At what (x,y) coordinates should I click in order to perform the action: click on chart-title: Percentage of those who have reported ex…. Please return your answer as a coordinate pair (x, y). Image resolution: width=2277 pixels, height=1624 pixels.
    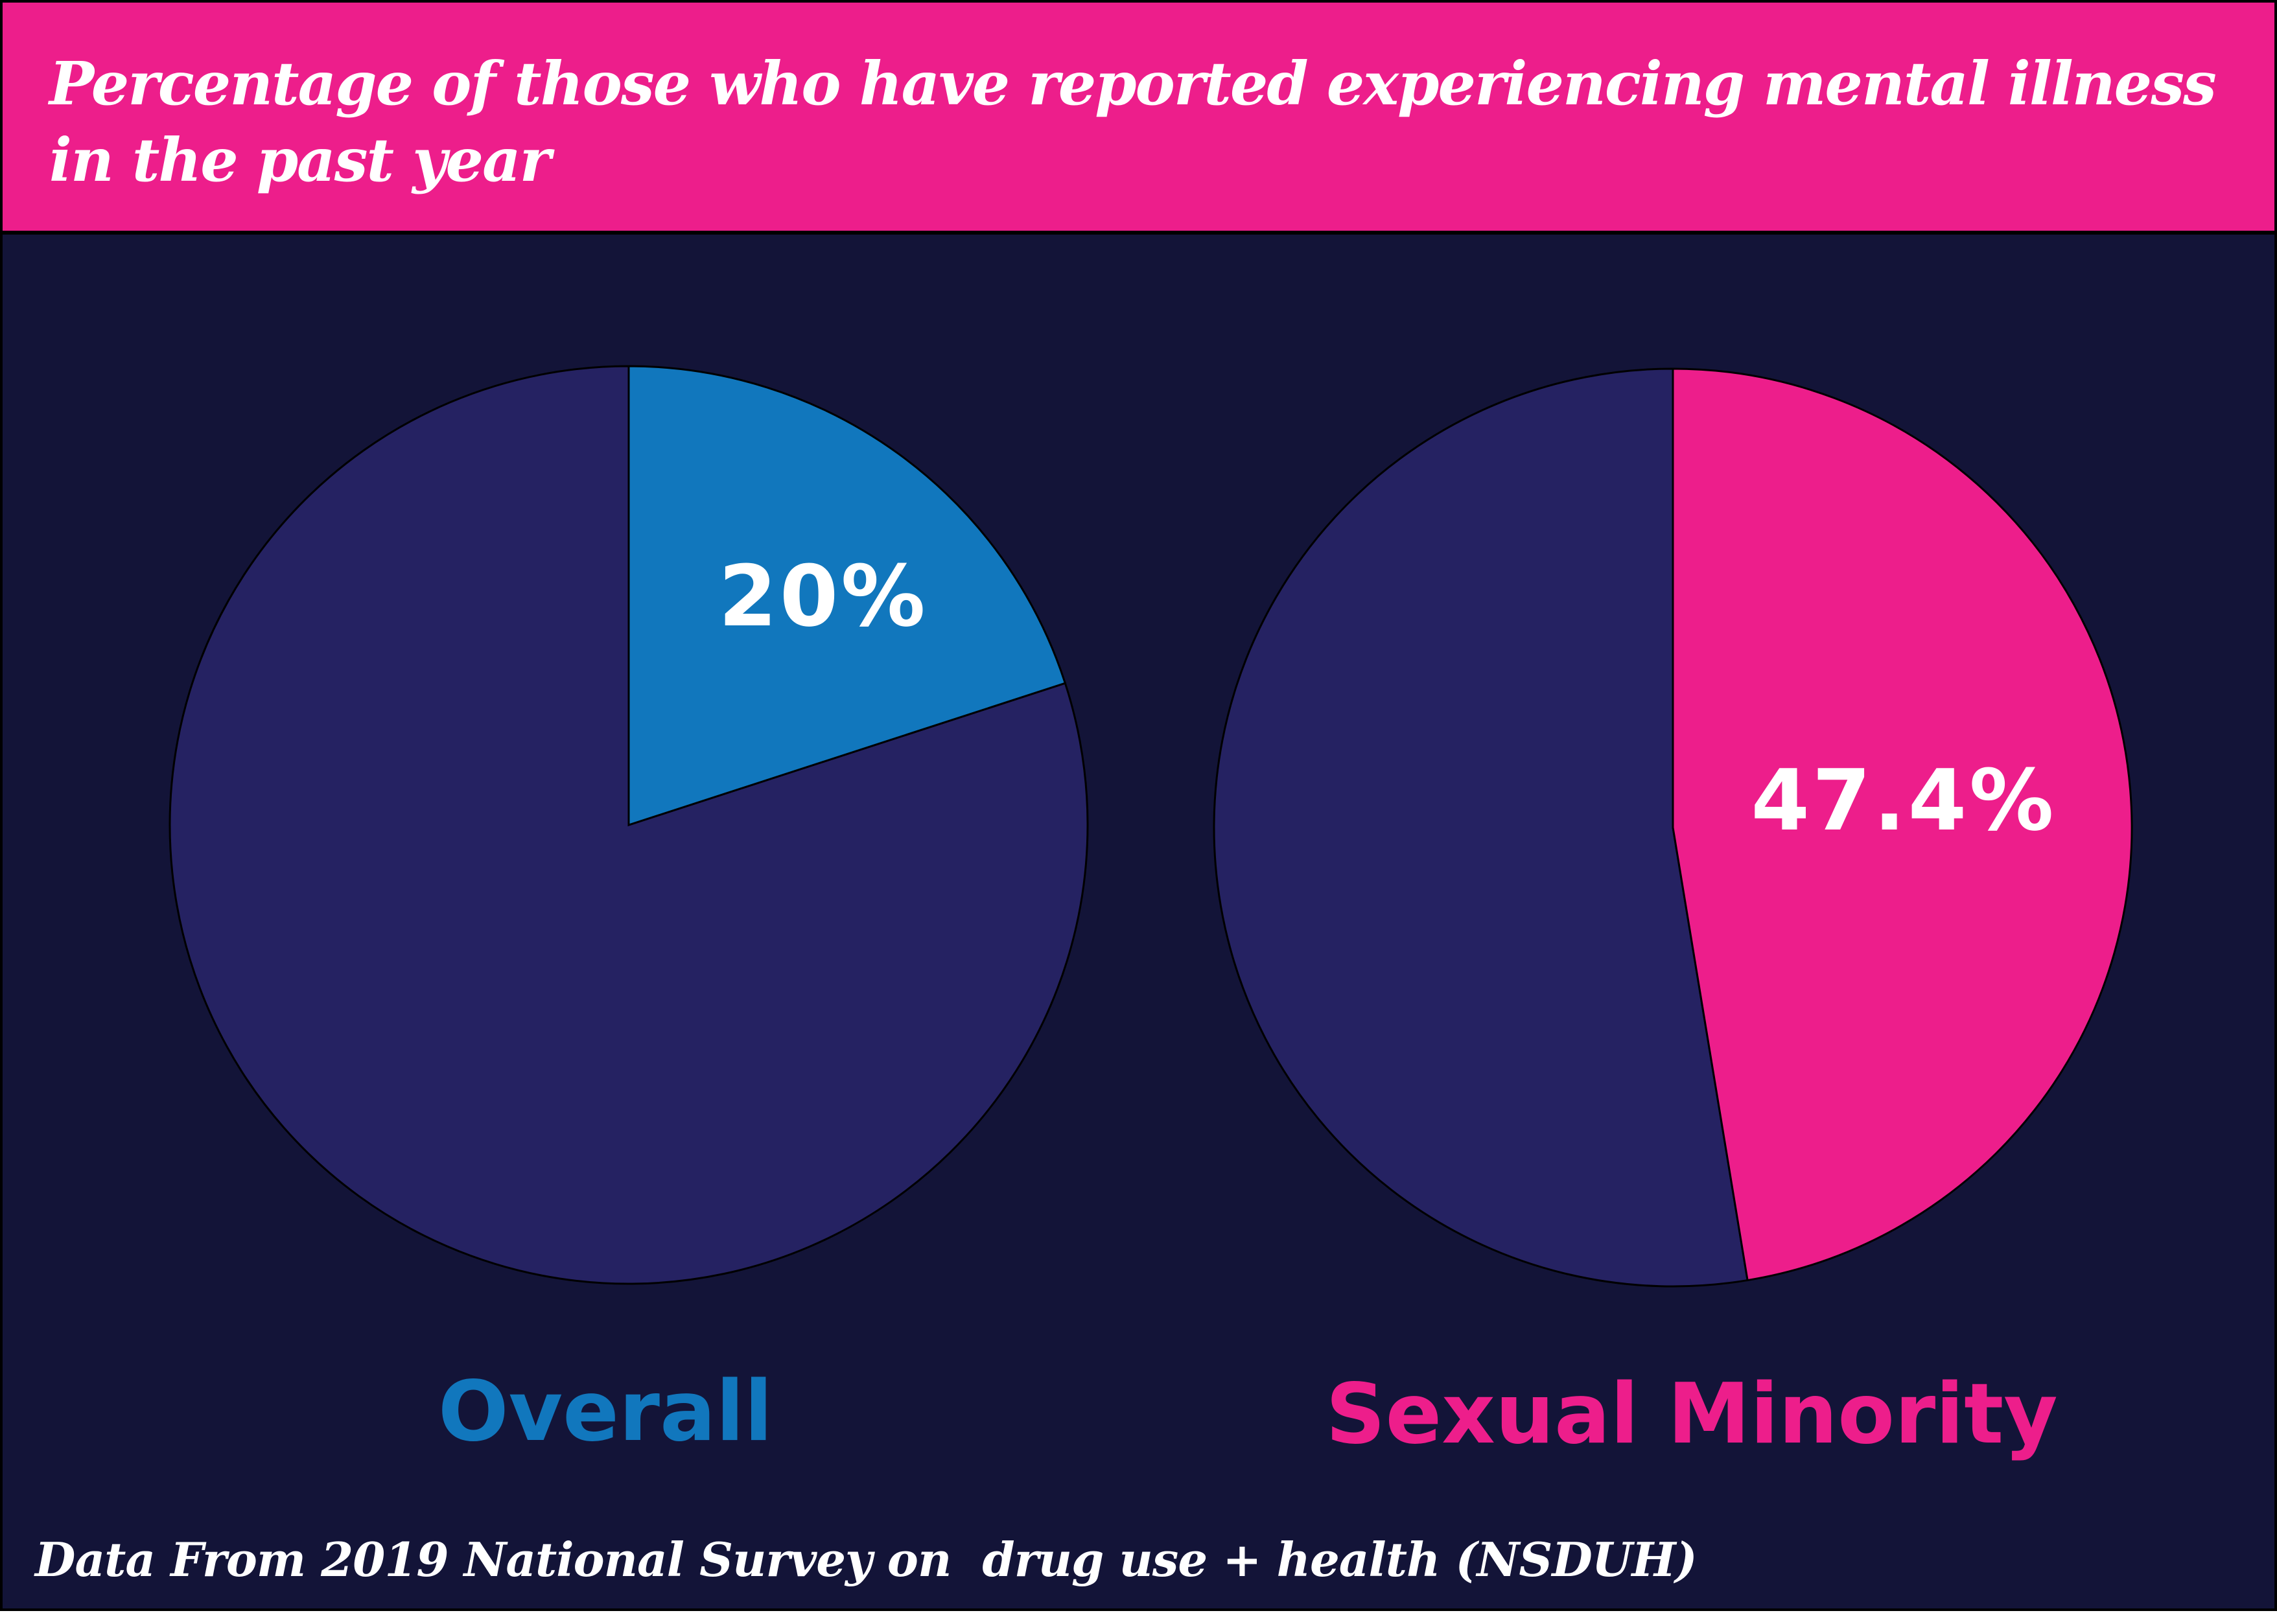
    Looking at the image, I should click on (1133, 122).